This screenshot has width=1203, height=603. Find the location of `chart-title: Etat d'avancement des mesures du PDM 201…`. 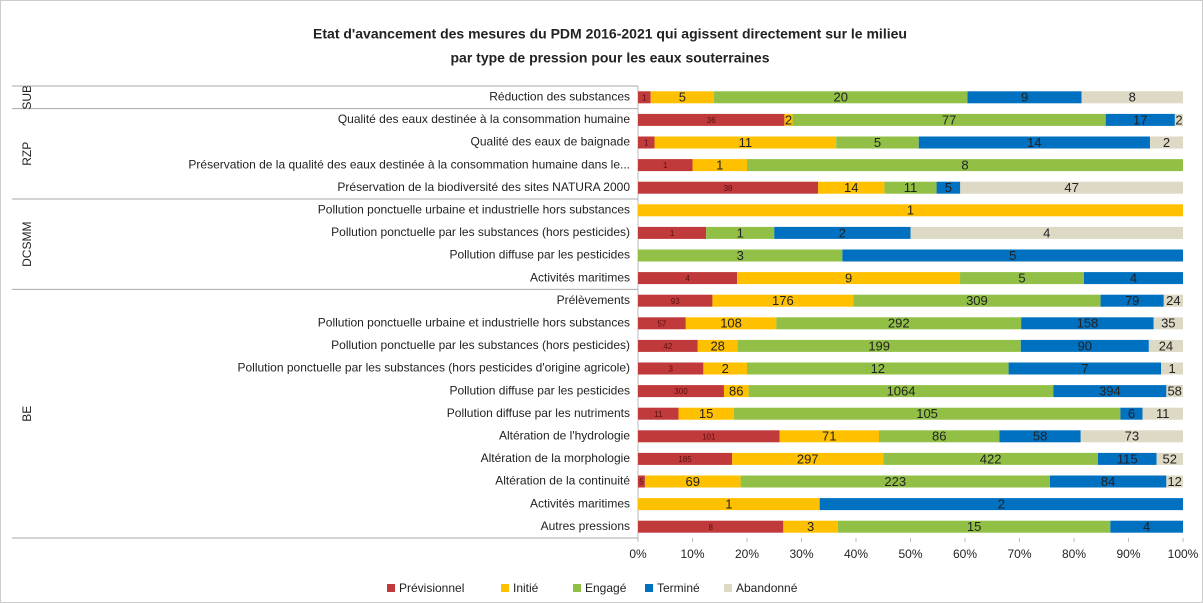

chart-title: Etat d'avancement des mesures du PDM 201… is located at coordinates (610, 34).